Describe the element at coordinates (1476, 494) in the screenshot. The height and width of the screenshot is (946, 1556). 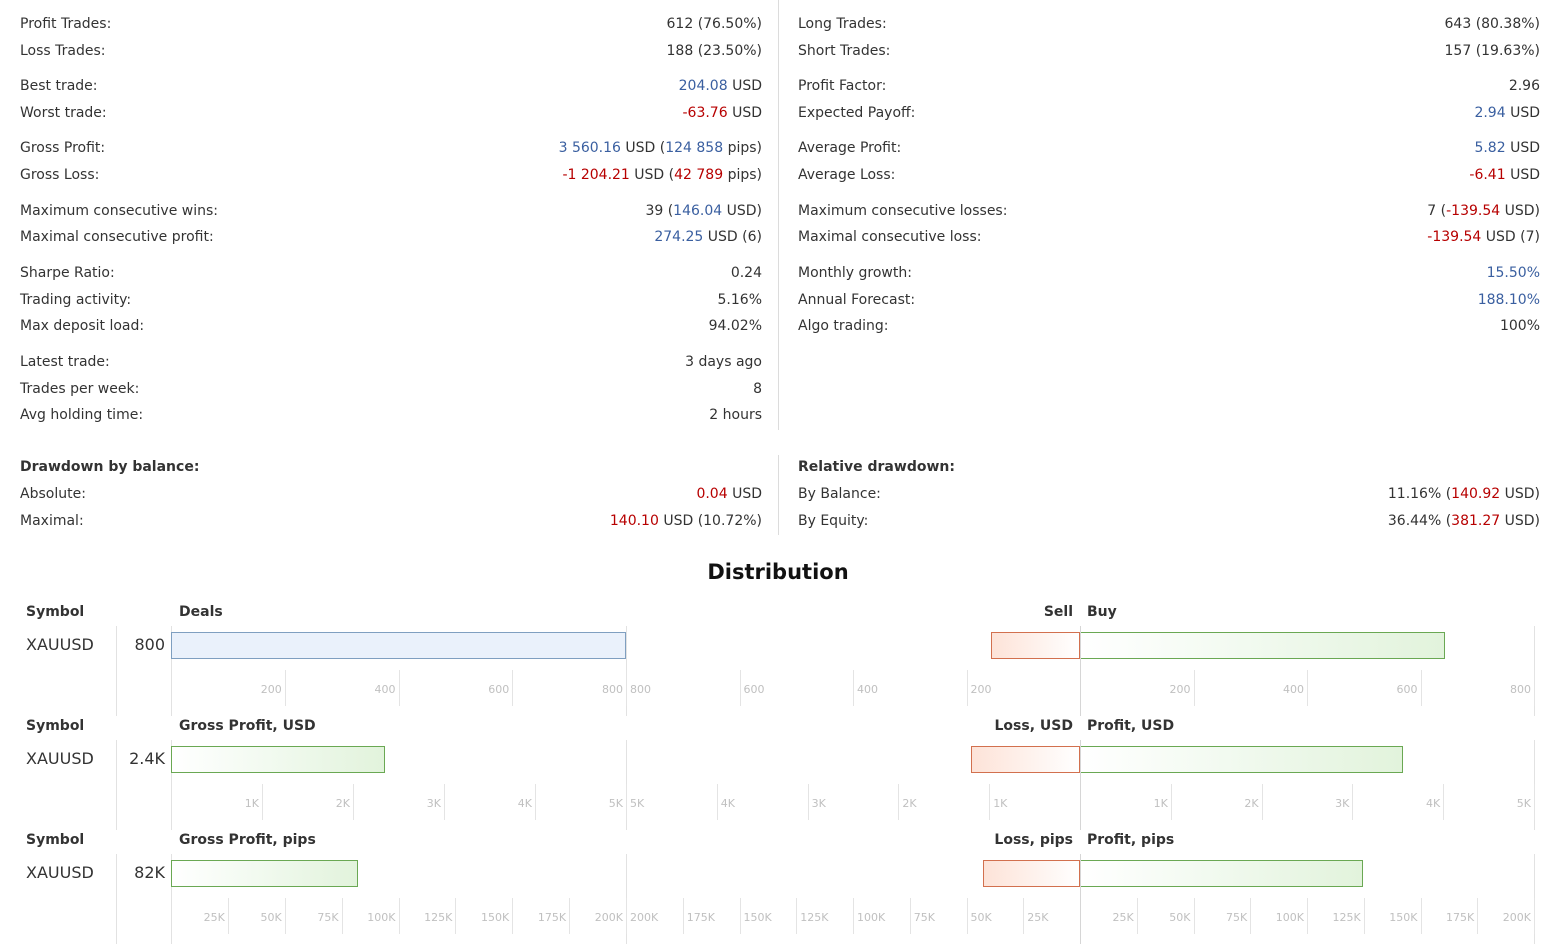
I see `negative-value: 140.92` at that location.